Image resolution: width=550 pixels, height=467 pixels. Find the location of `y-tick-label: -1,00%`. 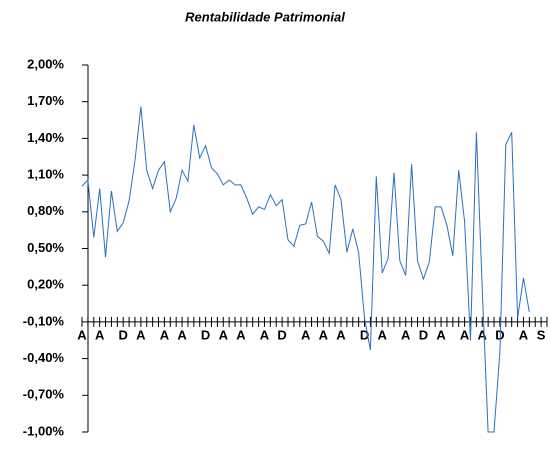

y-tick-label: -1,00% is located at coordinates (44, 430).